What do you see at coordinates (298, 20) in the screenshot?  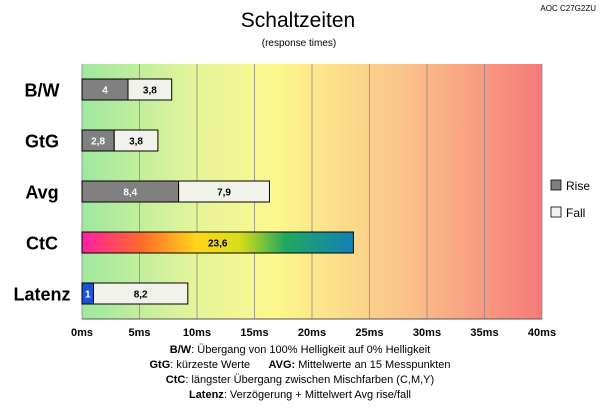 I see `chart-title: Schaltzeiten` at bounding box center [298, 20].